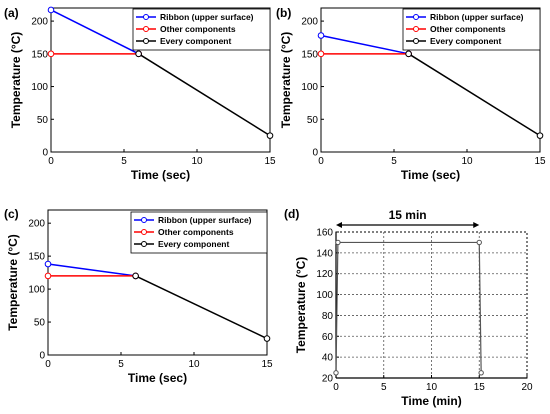 This screenshot has height=414, width=550. I want to click on annotation-arrowhead-left, so click(339, 225).